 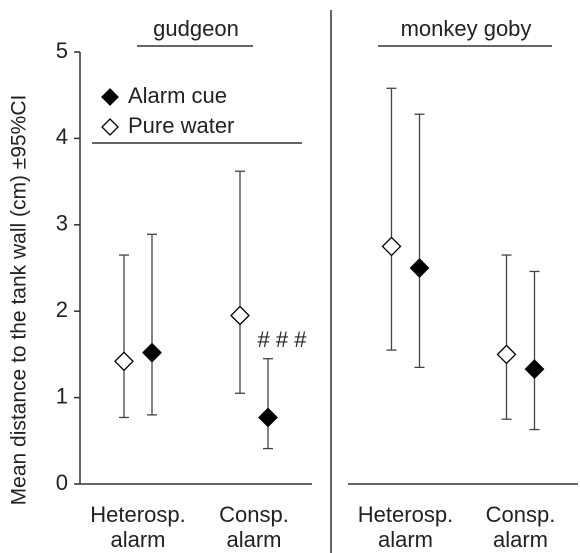 What do you see at coordinates (466, 28) in the screenshot?
I see `panel-title: monkey goby` at bounding box center [466, 28].